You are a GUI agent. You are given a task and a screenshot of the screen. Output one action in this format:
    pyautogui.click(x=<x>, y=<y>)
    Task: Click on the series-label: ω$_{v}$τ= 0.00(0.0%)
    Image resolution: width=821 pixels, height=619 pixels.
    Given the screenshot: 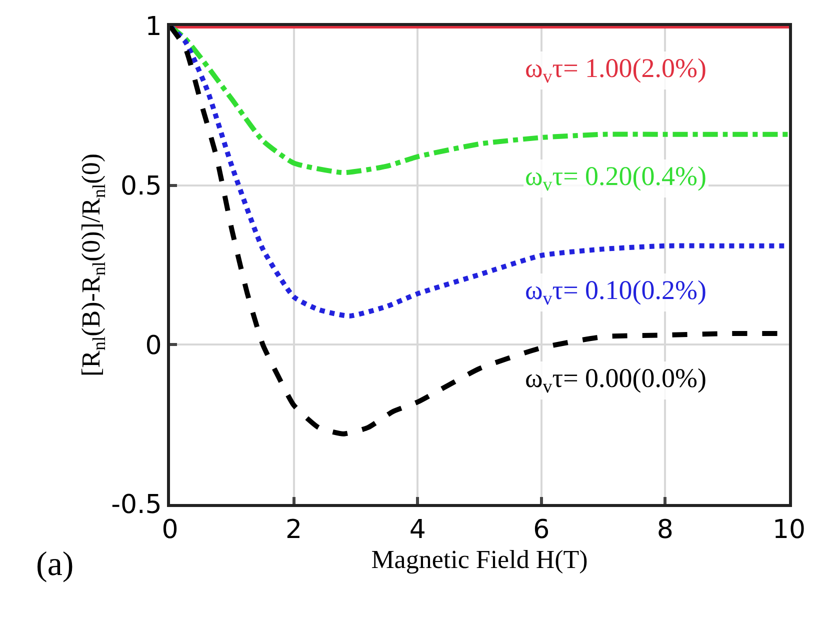 What is the action you would take?
    pyautogui.click(x=616, y=380)
    